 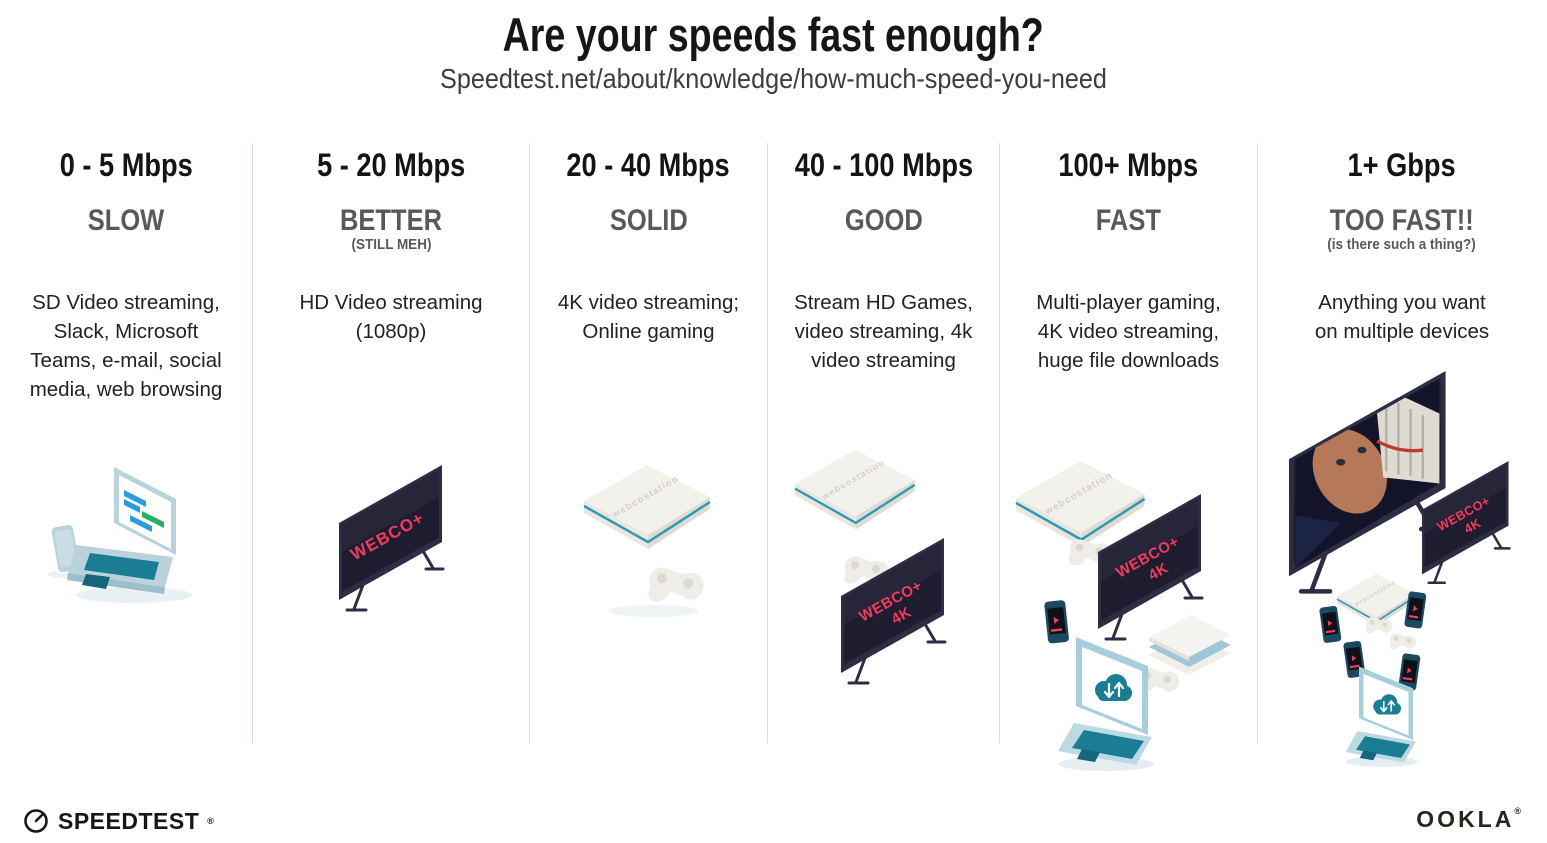 What do you see at coordinates (648, 317) in the screenshot?
I see `tier-description: 4K video streaming; Online gaming` at bounding box center [648, 317].